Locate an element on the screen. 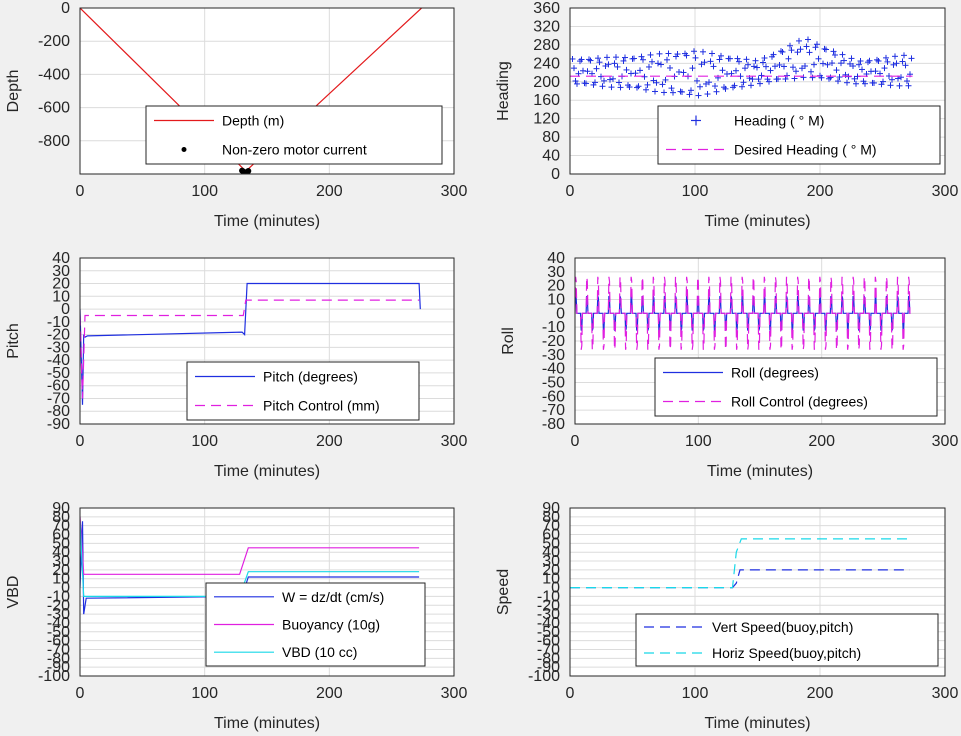  series-group is located at coordinates (251, 91).